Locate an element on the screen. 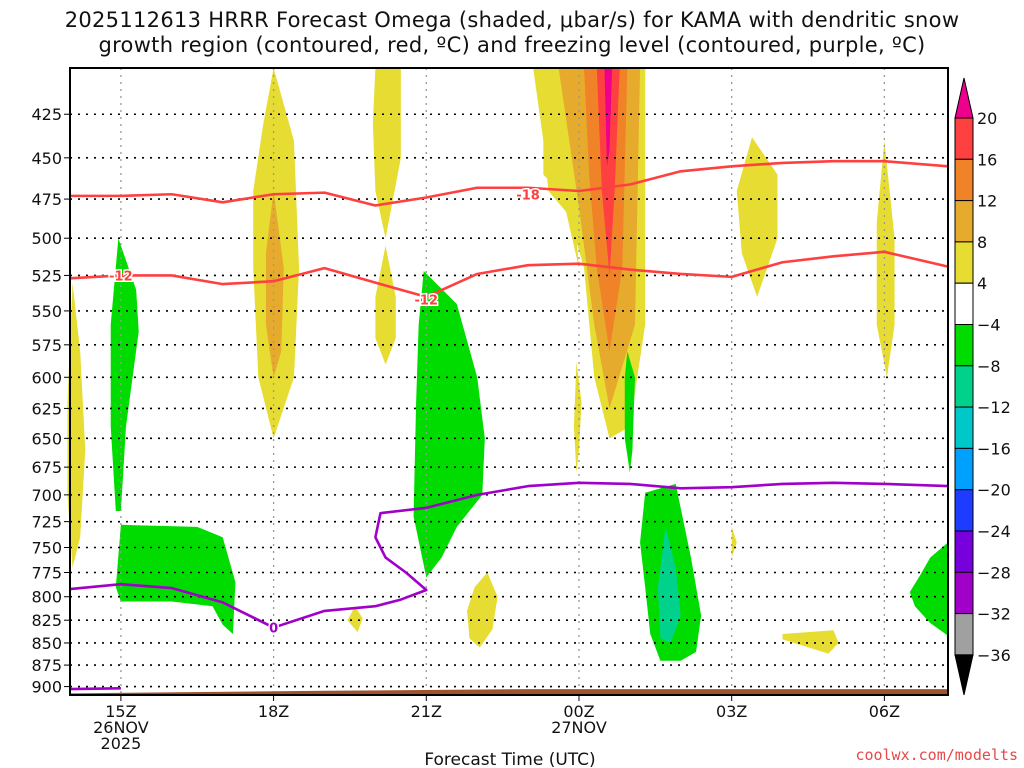 This screenshot has width=1024, height=768. colorbar-label: 8 is located at coordinates (982, 242).